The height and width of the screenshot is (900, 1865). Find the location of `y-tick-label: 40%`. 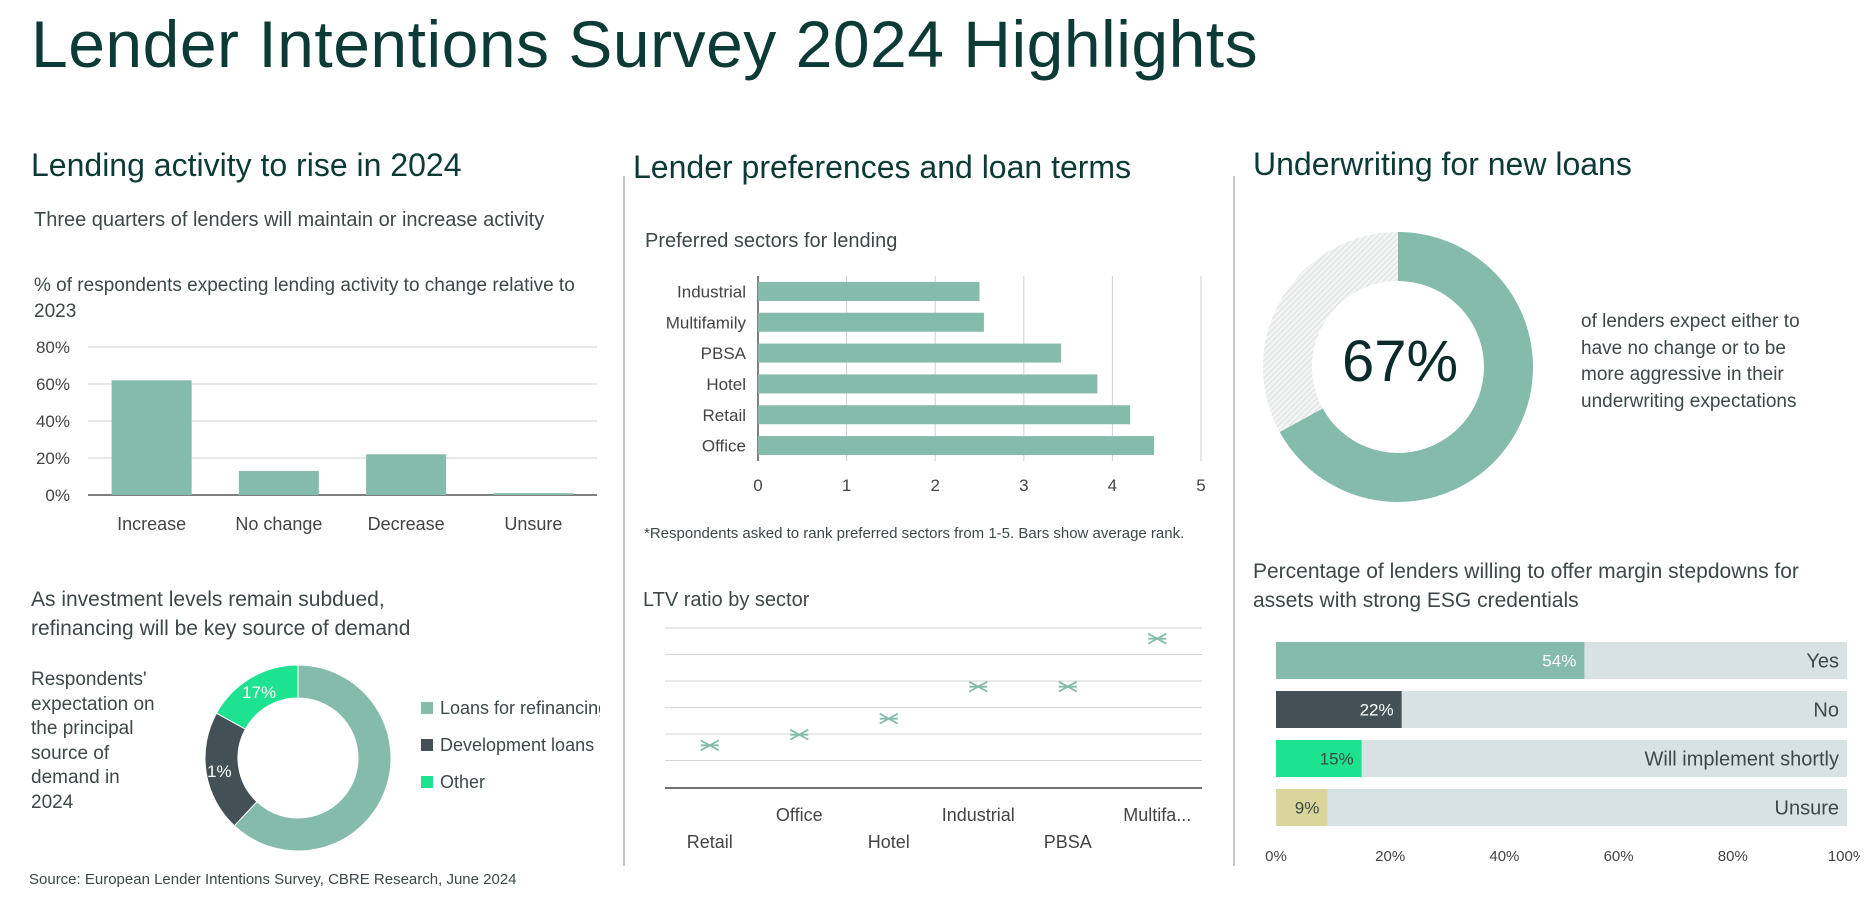

y-tick-label: 40% is located at coordinates (53, 421).